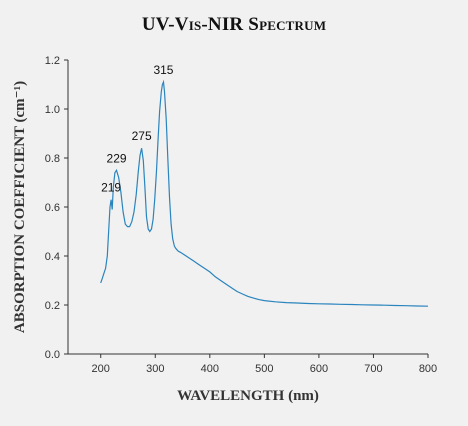 The height and width of the screenshot is (426, 468). What do you see at coordinates (117, 158) in the screenshot?
I see `peak-label-229: 229` at bounding box center [117, 158].